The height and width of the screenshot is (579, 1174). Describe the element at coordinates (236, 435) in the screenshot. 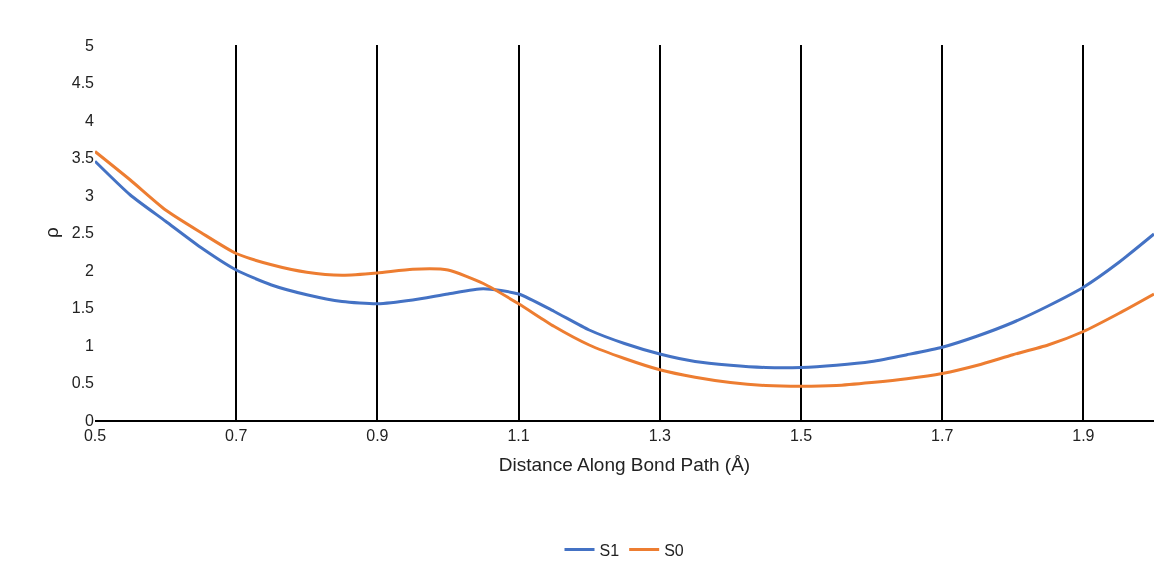

I see `x-tick-label: 0.7` at that location.